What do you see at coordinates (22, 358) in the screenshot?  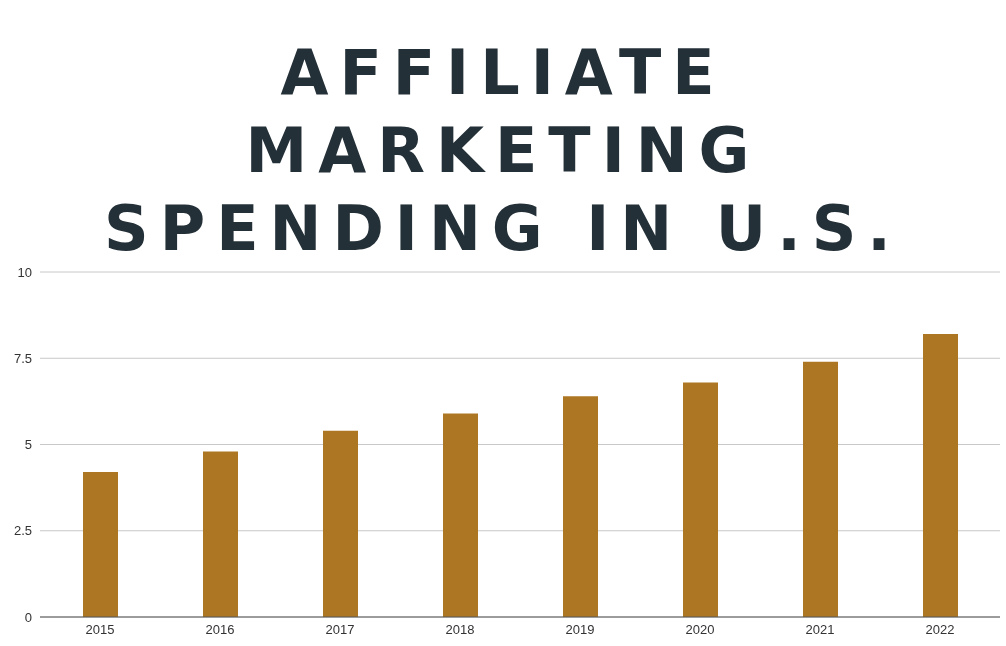 I see `y-tick-label: 7.5` at bounding box center [22, 358].